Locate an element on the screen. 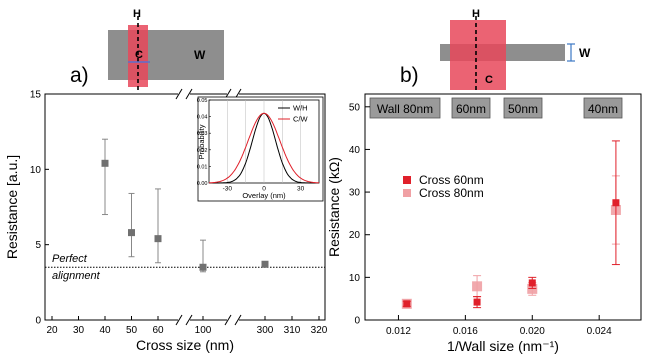  inset-curves is located at coordinates (264, 148).